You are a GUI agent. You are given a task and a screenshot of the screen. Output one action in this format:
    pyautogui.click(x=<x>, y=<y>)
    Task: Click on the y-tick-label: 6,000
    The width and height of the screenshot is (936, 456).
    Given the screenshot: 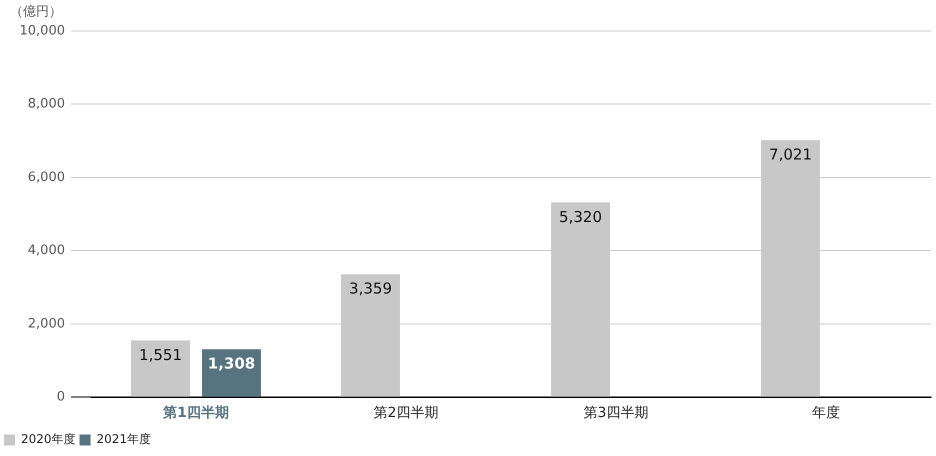 What is the action you would take?
    pyautogui.click(x=46, y=177)
    